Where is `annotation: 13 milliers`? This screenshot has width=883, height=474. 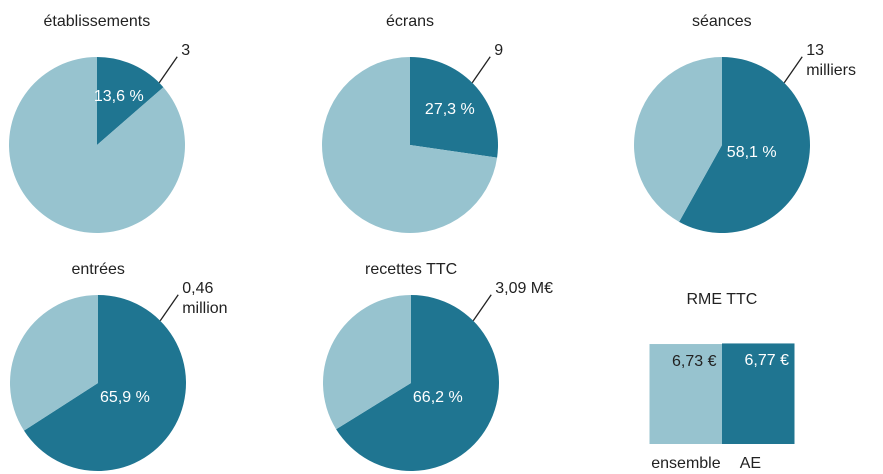
annotation: 13 milliers is located at coordinates (831, 60).